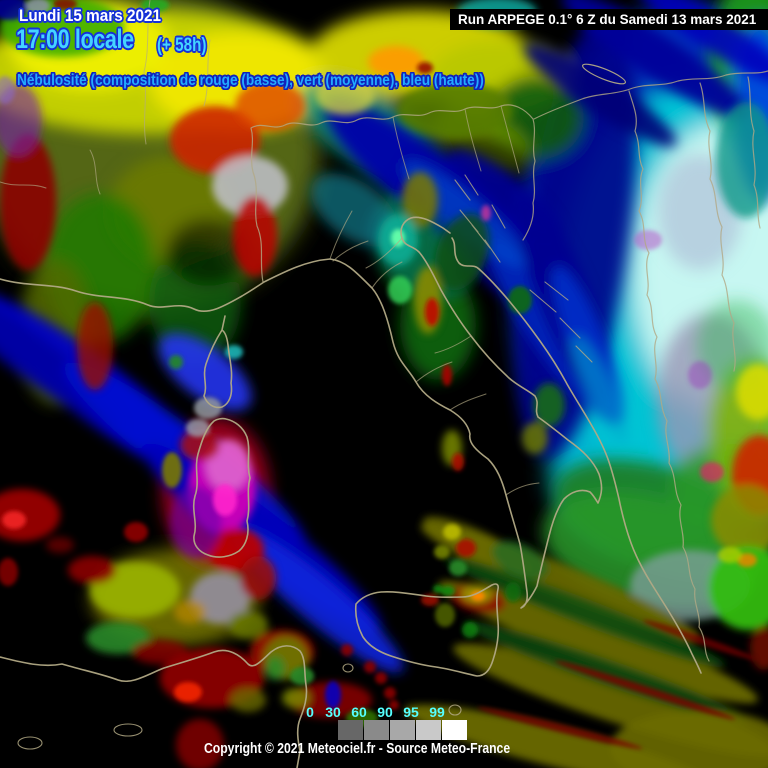 The height and width of the screenshot is (768, 768). Describe the element at coordinates (333, 712) in the screenshot. I see `legend-tick-label: 30` at that location.